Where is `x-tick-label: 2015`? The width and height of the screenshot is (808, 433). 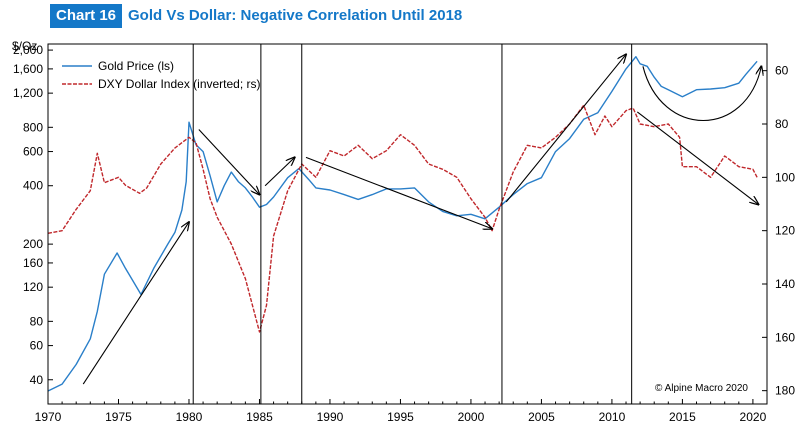
x-tick-label: 2015 is located at coordinates (682, 417).